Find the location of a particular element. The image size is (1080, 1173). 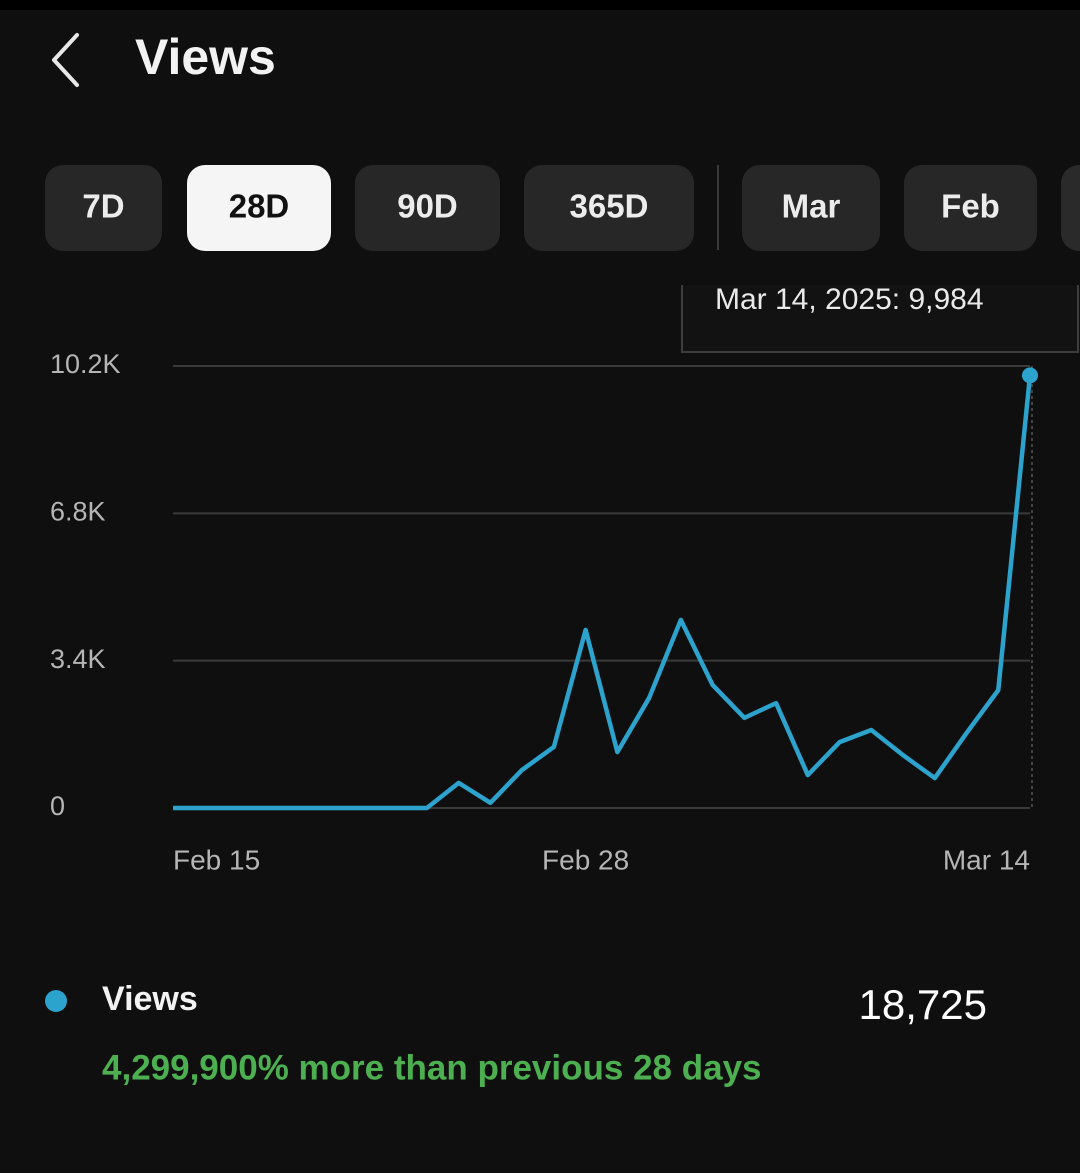

total-views: 18,725 is located at coordinates (923, 1004).